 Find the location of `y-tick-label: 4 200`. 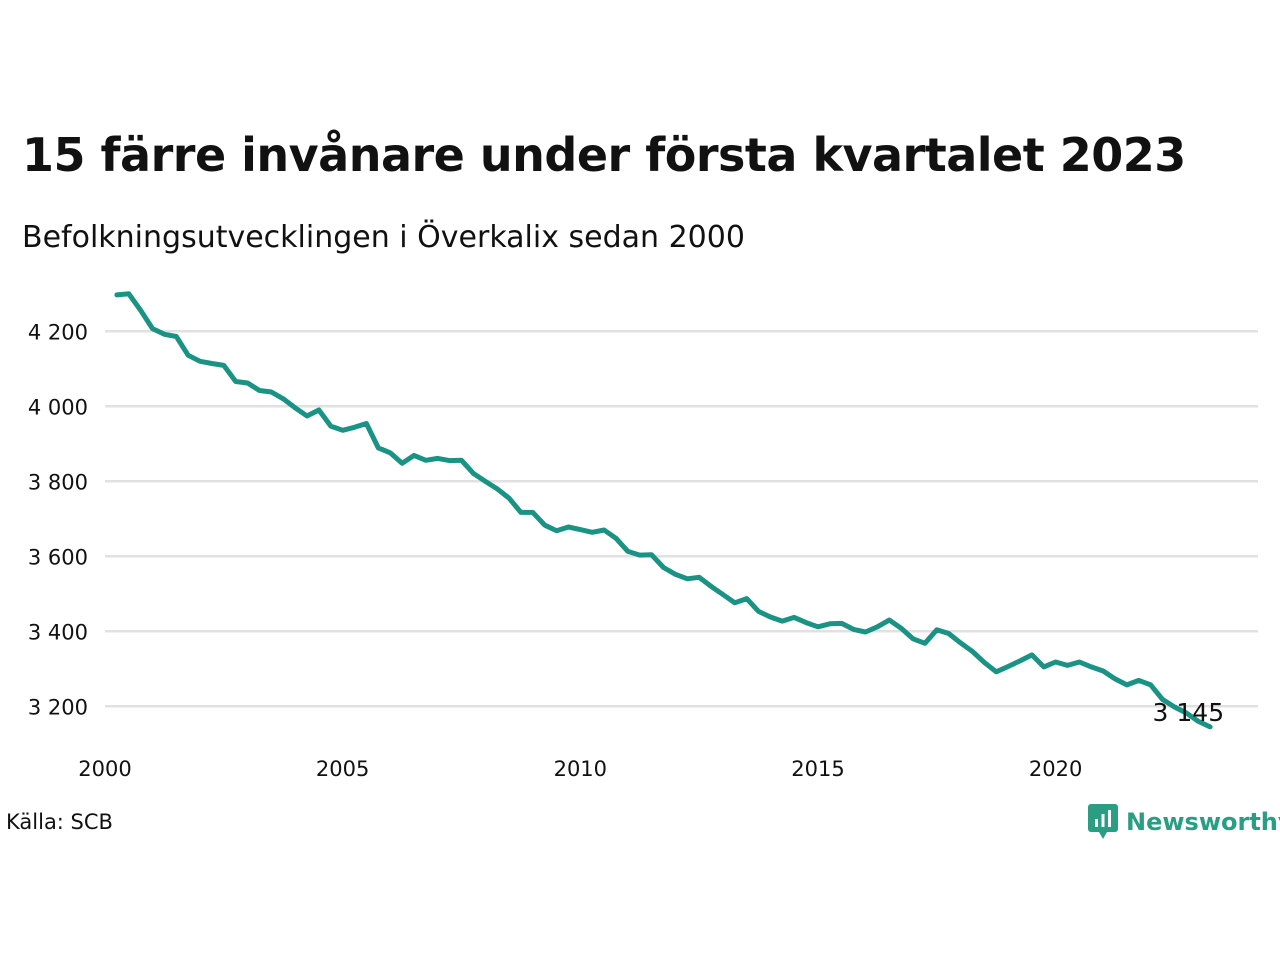

y-tick-label: 4 200 is located at coordinates (58, 332).